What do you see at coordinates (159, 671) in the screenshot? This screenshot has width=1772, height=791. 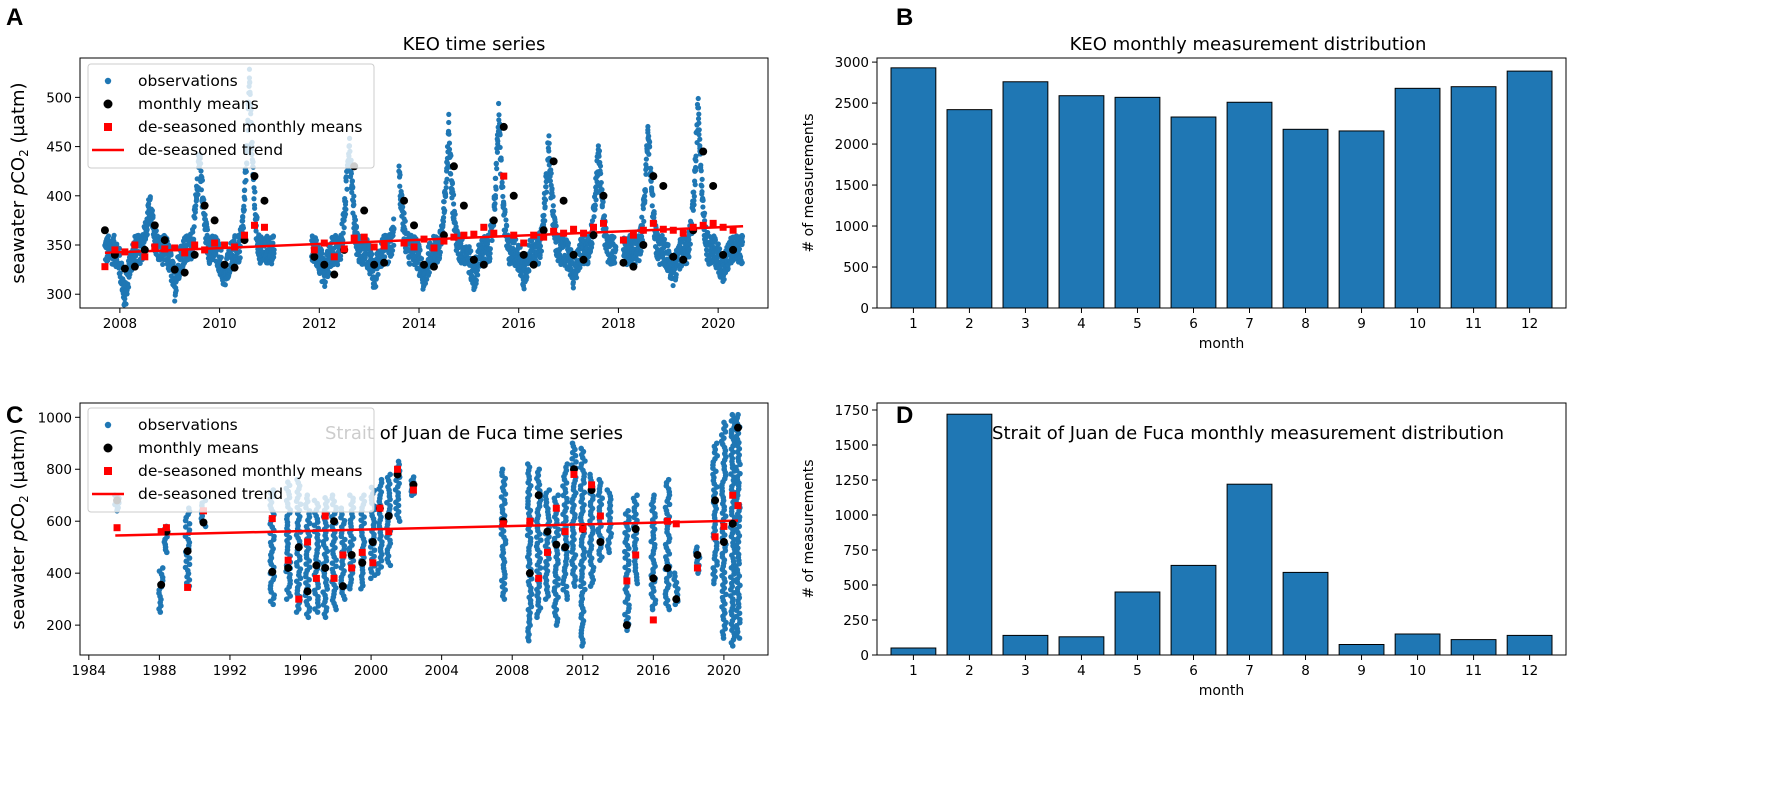 I see `x-tick-label: 1988` at bounding box center [159, 671].